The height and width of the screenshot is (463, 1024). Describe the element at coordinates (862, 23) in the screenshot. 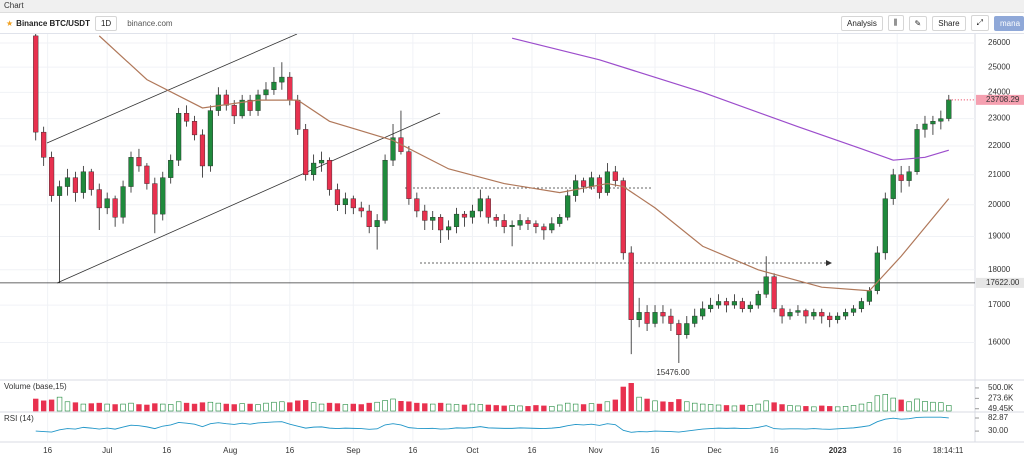

I see `analysis-button: Analysis` at that location.